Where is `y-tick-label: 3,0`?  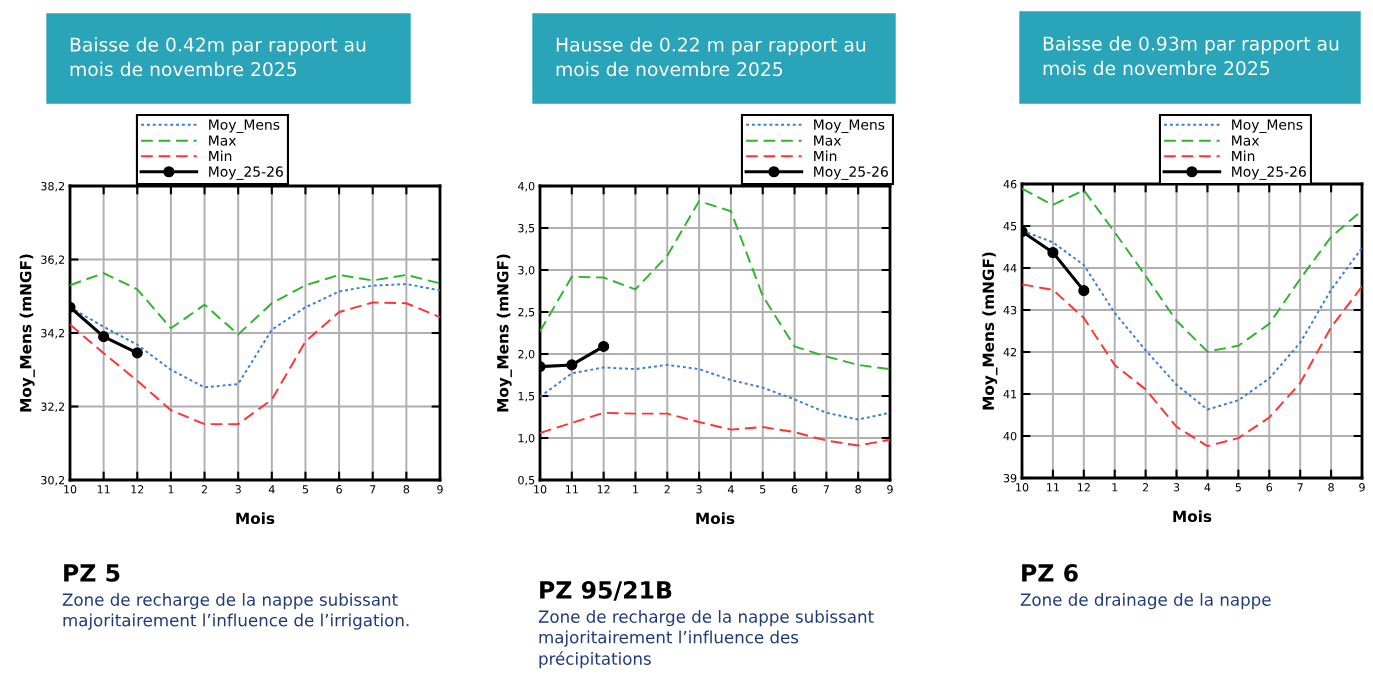 y-tick-label: 3,0 is located at coordinates (526, 270).